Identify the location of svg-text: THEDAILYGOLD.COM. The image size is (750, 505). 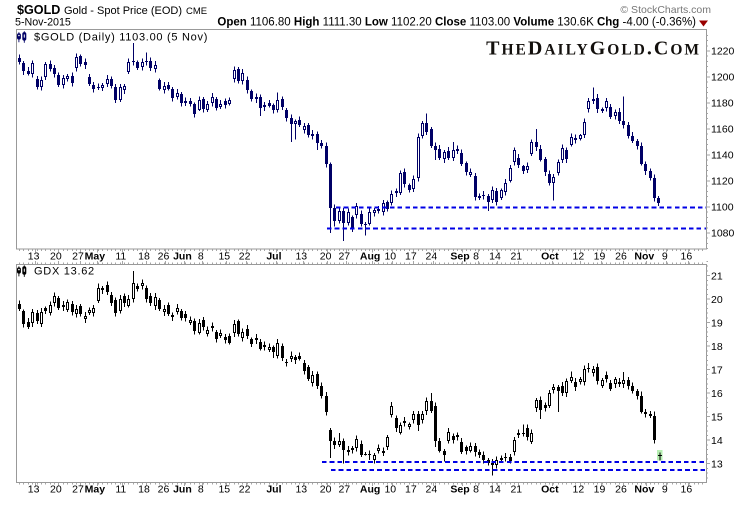
(593, 49).